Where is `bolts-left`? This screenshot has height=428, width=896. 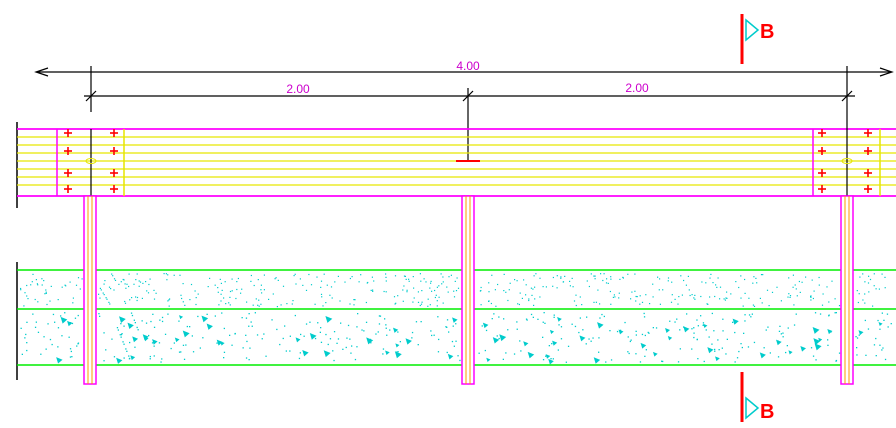 bolts-left is located at coordinates (91, 161).